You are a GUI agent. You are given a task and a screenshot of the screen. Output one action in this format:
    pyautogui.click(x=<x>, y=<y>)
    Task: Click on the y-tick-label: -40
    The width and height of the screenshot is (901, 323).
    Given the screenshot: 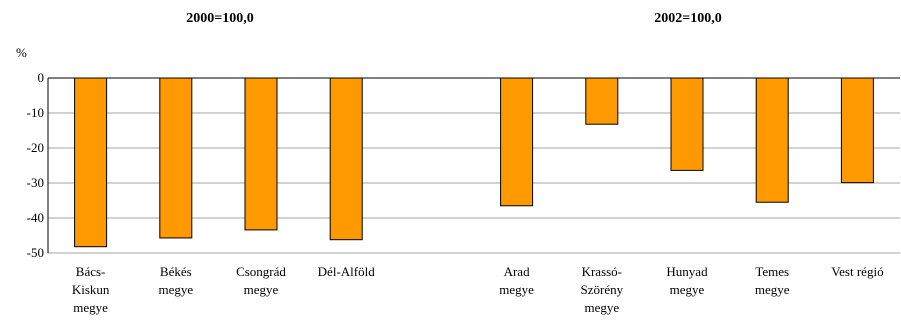 What is the action you would take?
    pyautogui.click(x=35, y=217)
    